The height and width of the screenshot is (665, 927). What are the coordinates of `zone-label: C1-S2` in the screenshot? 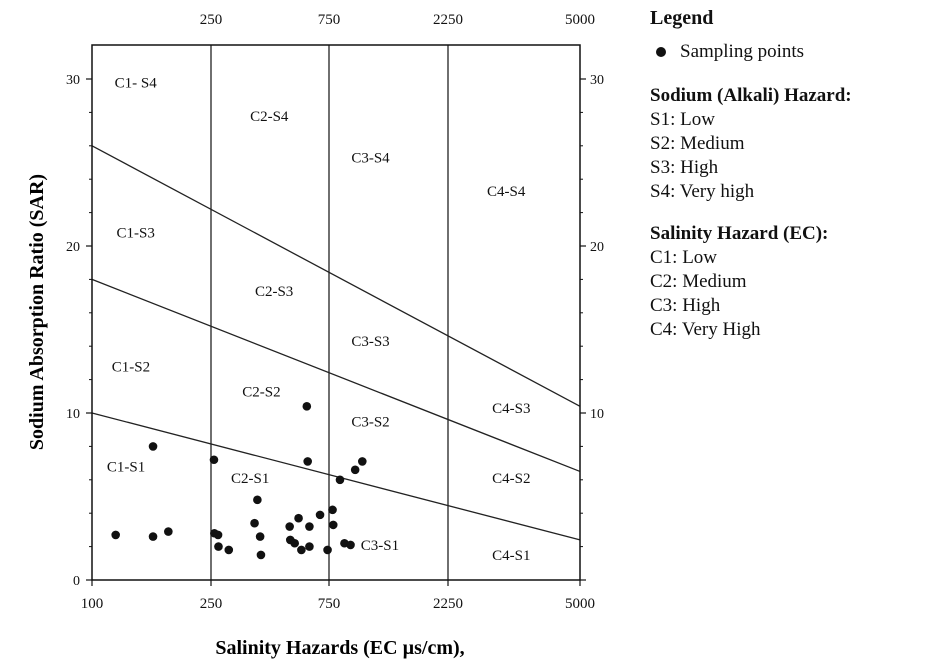 It's located at (131, 367).